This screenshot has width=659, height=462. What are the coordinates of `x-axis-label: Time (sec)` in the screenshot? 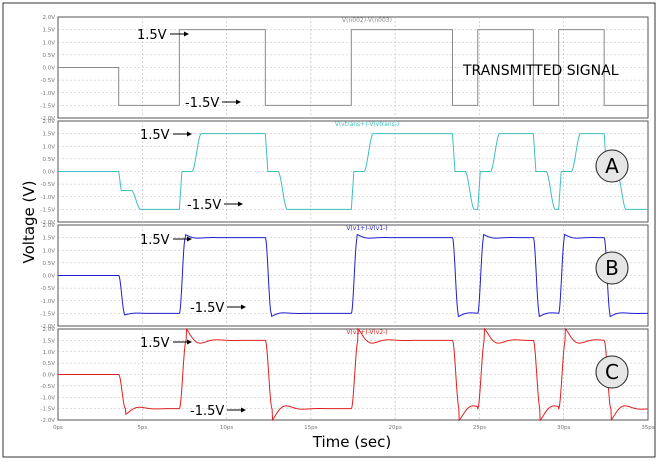 It's located at (351, 442).